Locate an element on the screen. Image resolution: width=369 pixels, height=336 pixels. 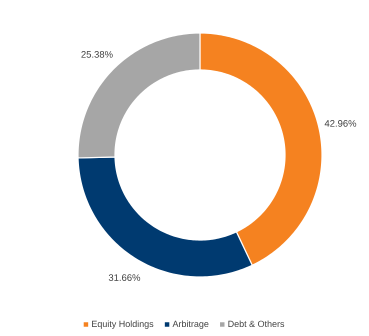
legend-label: Debt & Others is located at coordinates (256, 324).